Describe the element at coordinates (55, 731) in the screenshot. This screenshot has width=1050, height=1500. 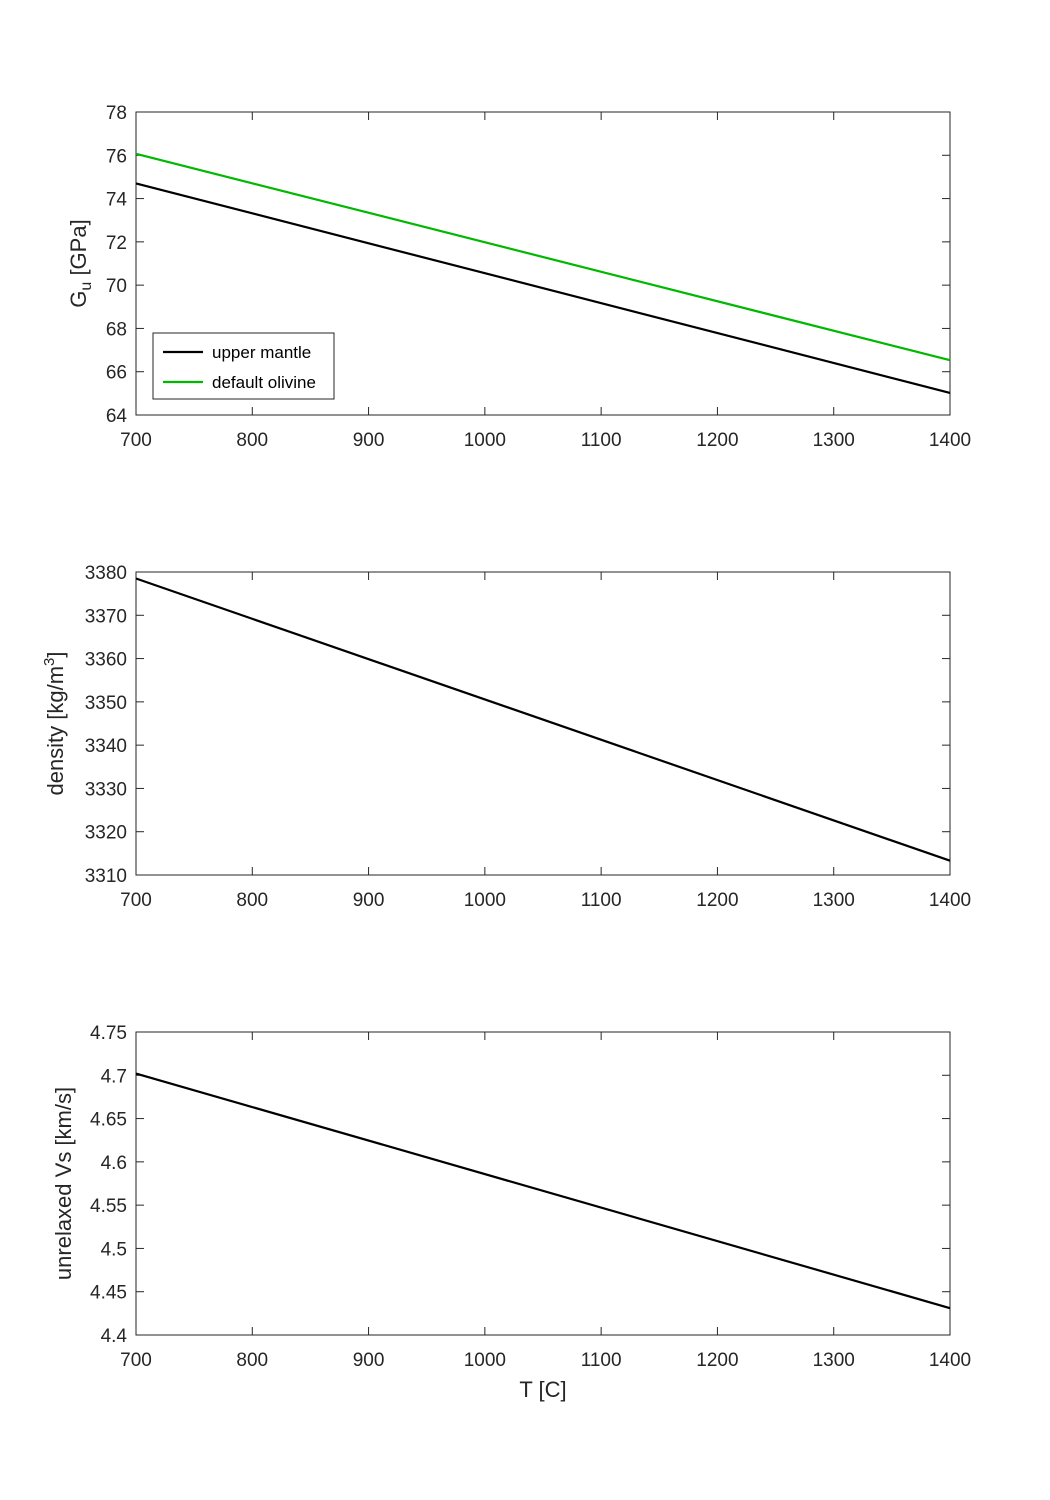
I see `y-axis-label-main: density [kg/m` at that location.